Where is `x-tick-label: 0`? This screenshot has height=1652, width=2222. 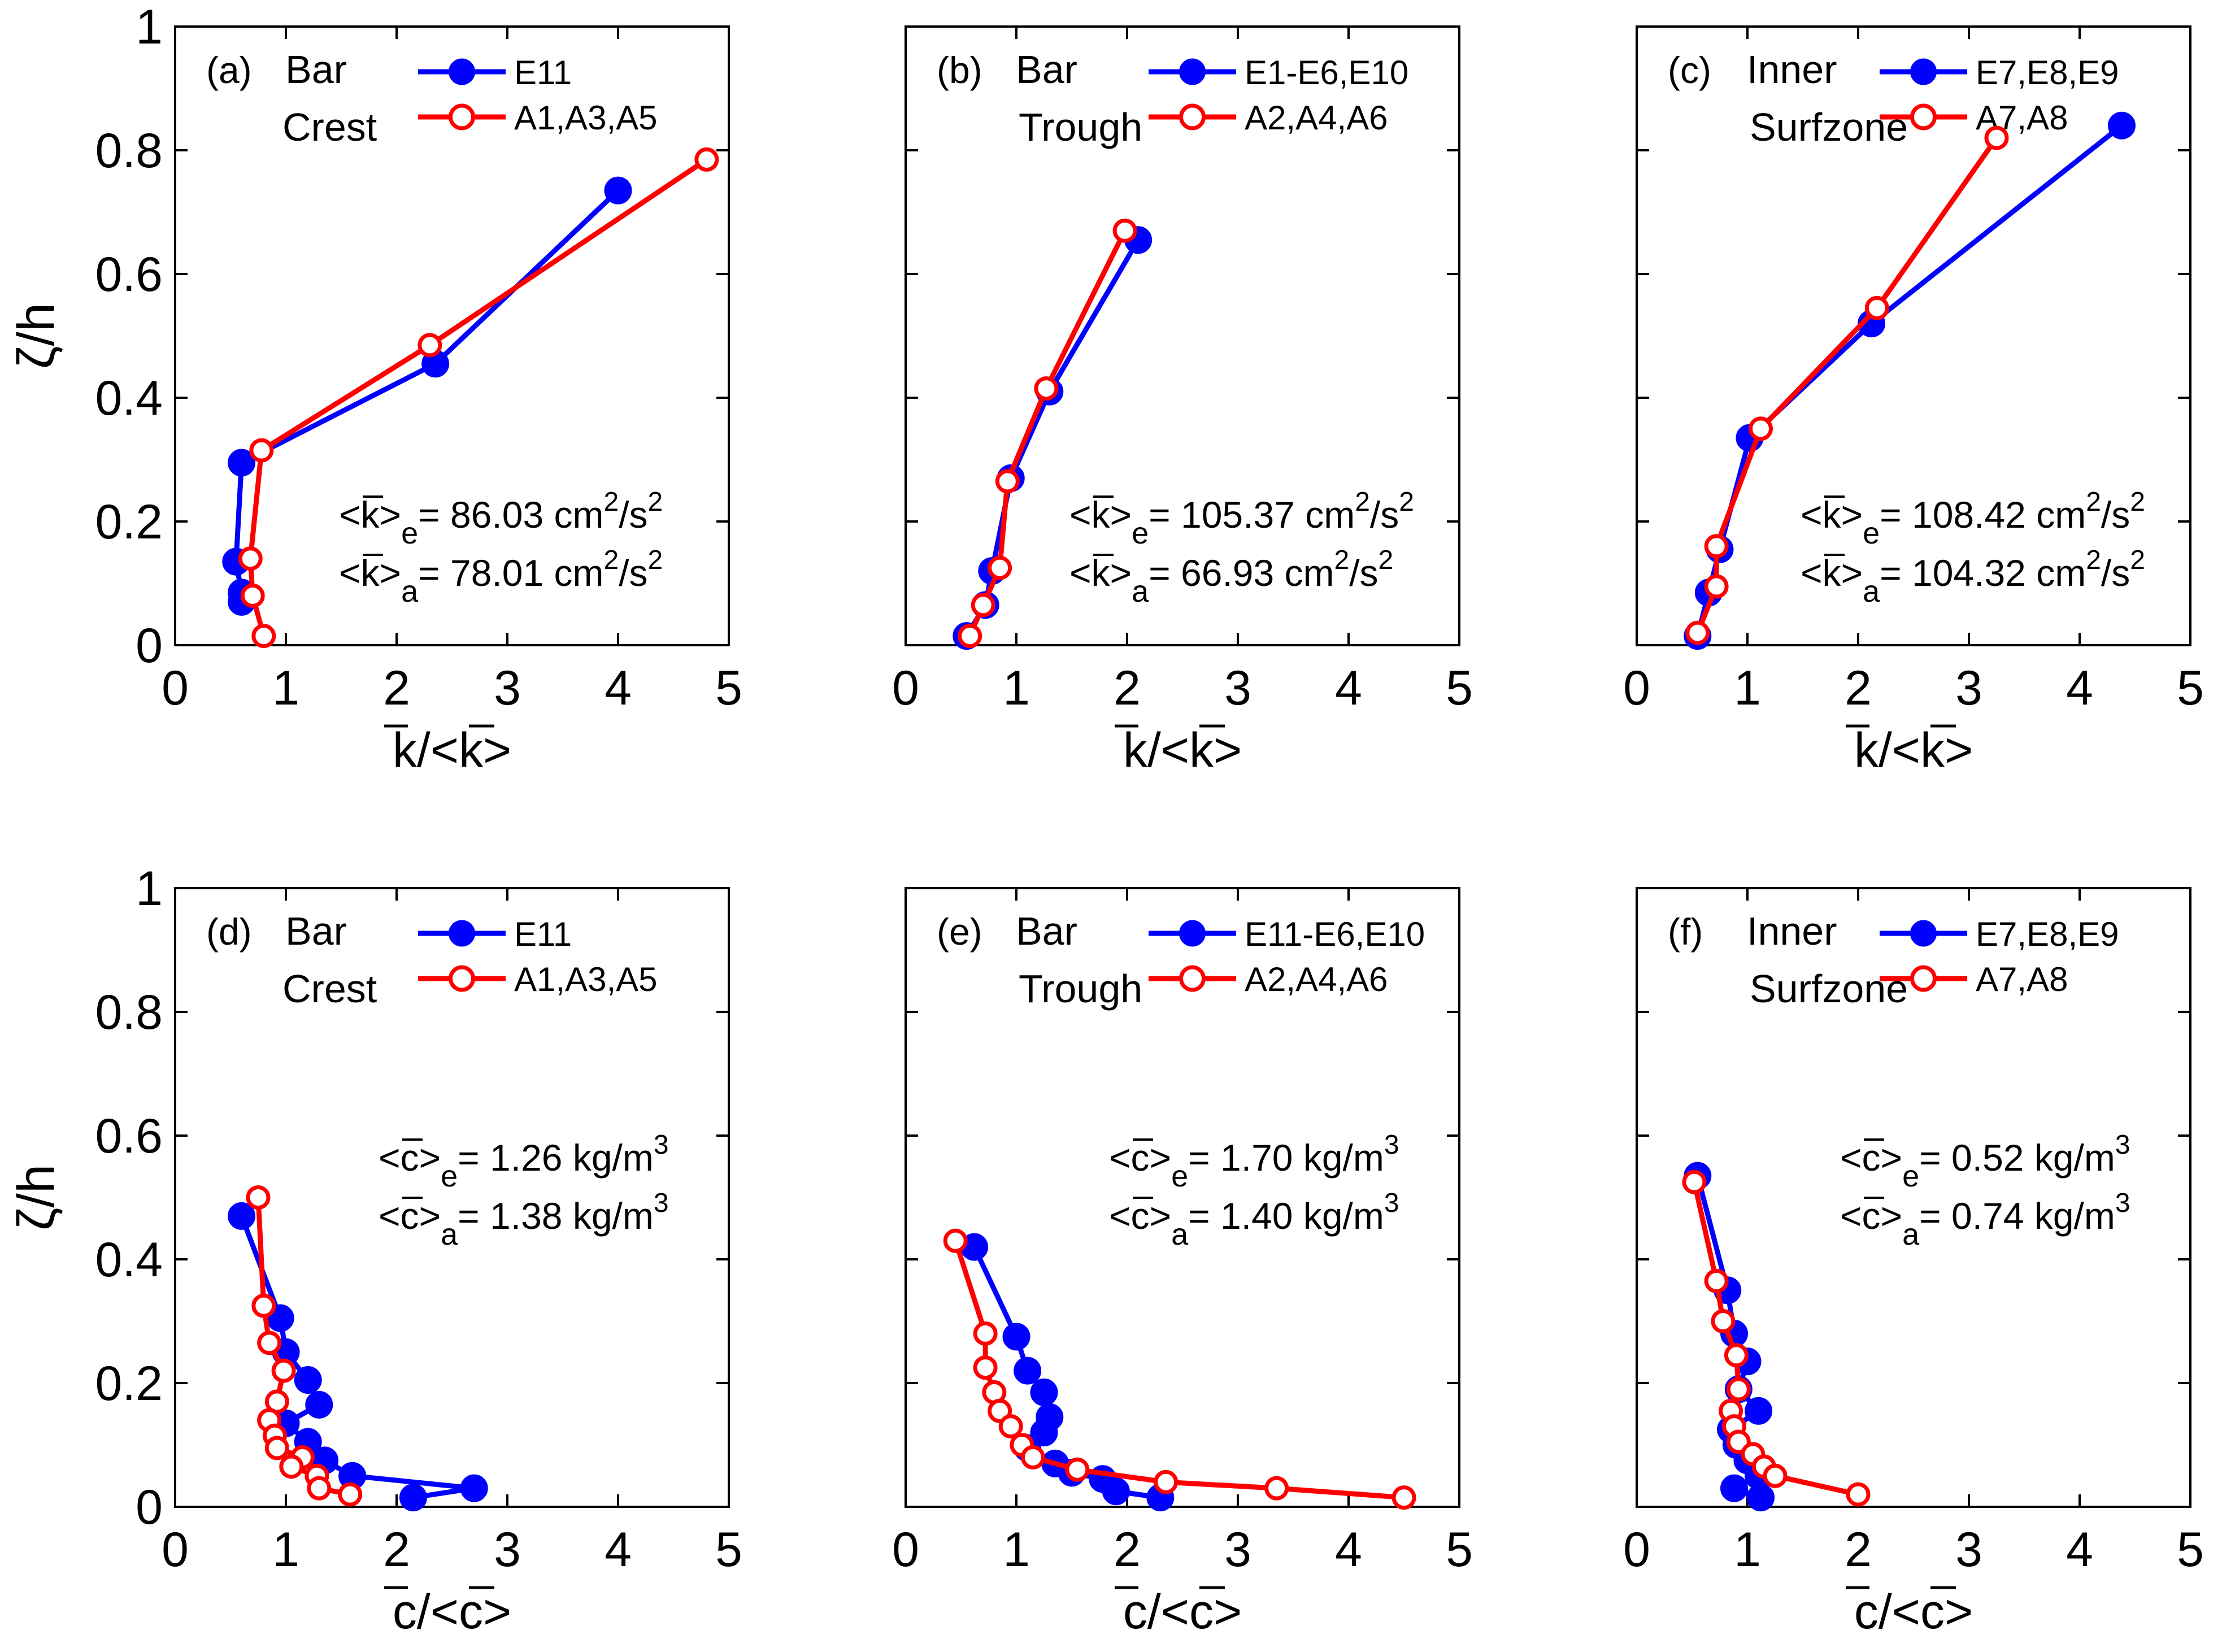 x-tick-label: 0 is located at coordinates (906, 1550).